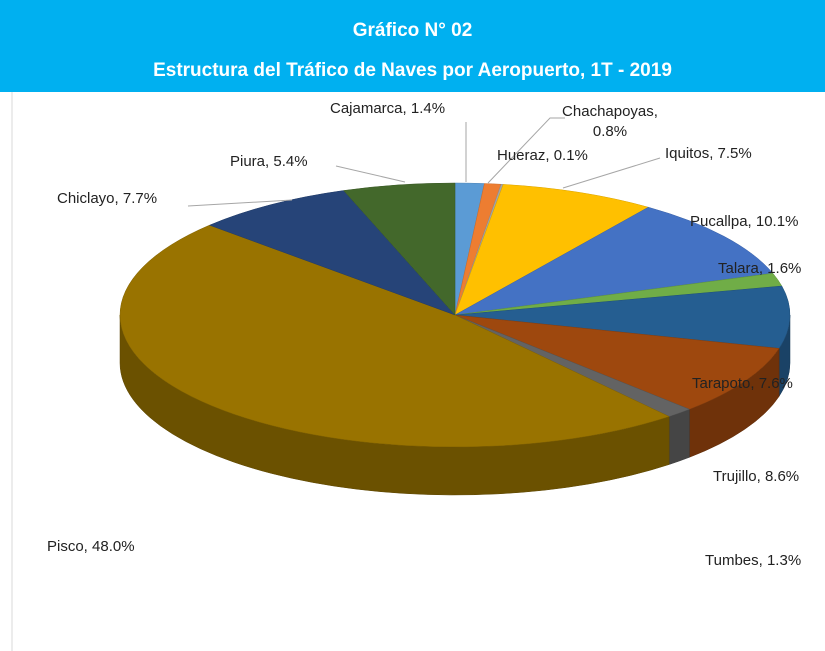 The image size is (825, 651). What do you see at coordinates (388, 108) in the screenshot?
I see `data-label: Cajamarca, 1.4%` at bounding box center [388, 108].